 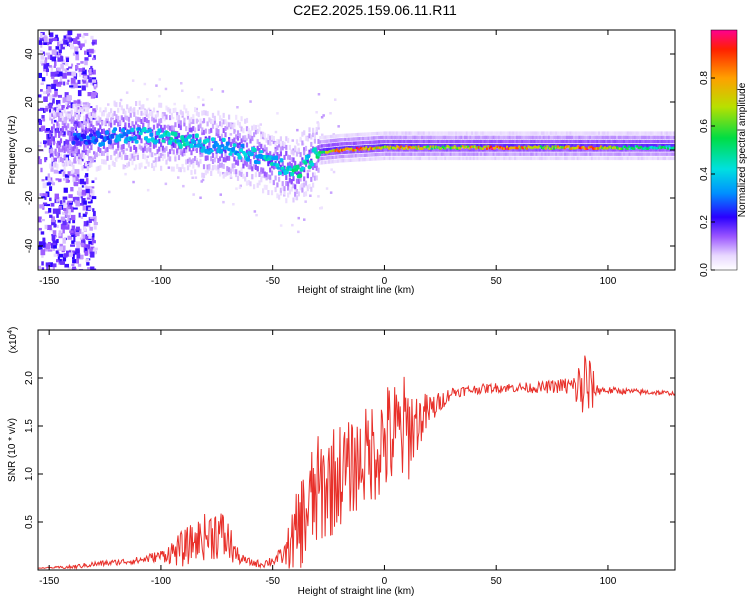 I want to click on spectrogram-xtick-label: 0, so click(x=385, y=281).